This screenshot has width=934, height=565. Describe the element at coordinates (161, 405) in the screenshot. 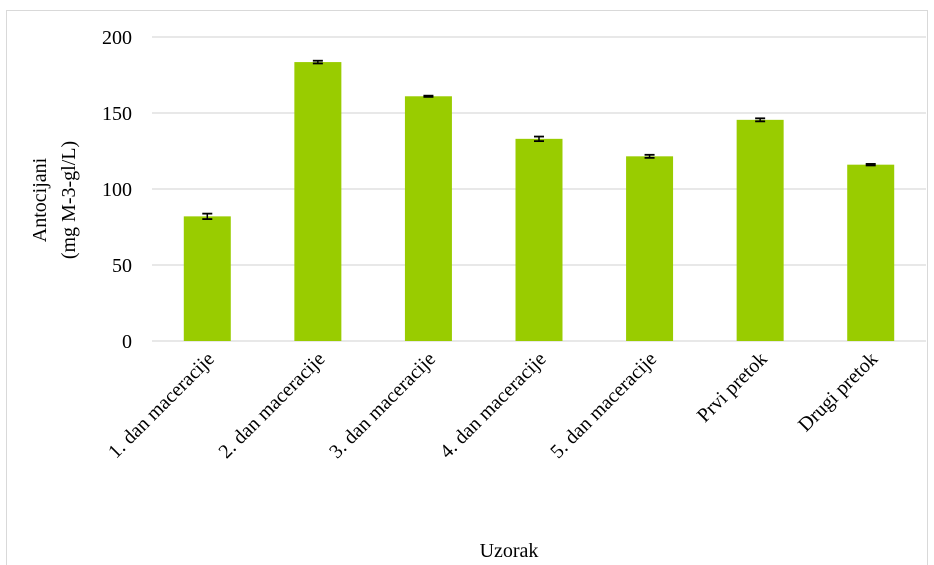

I see `x-tick-label: 1. dan maceracije` at that location.